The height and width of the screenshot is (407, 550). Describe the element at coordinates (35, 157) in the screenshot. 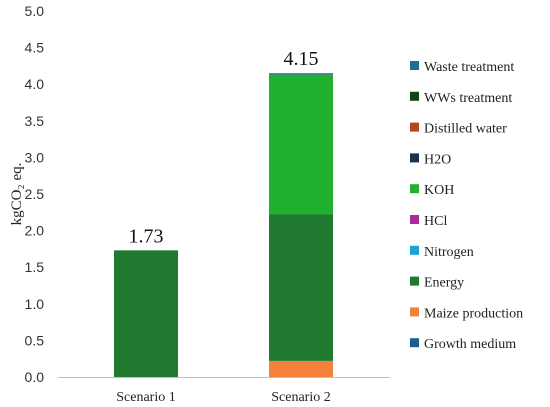

I see `y-tick-label: 3.0` at that location.